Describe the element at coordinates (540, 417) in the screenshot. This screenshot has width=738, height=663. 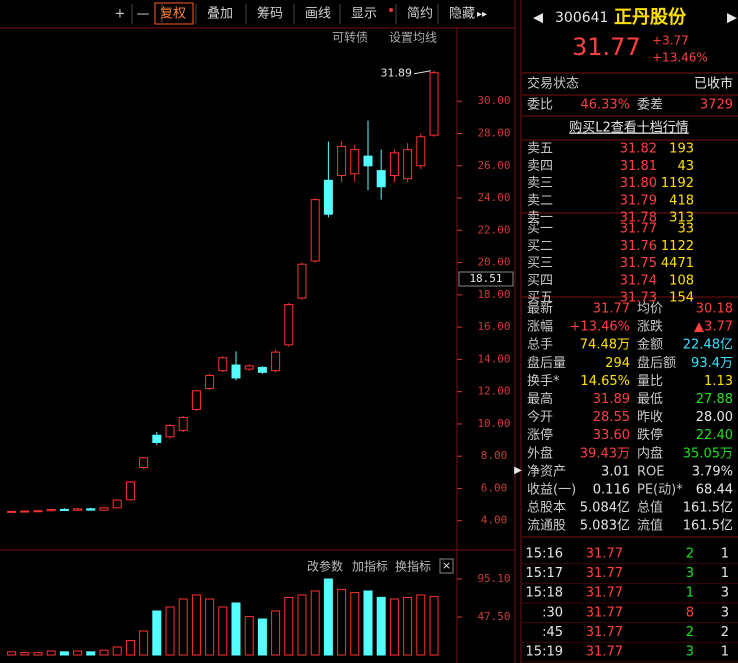
I see `stat-label: 今开` at that location.